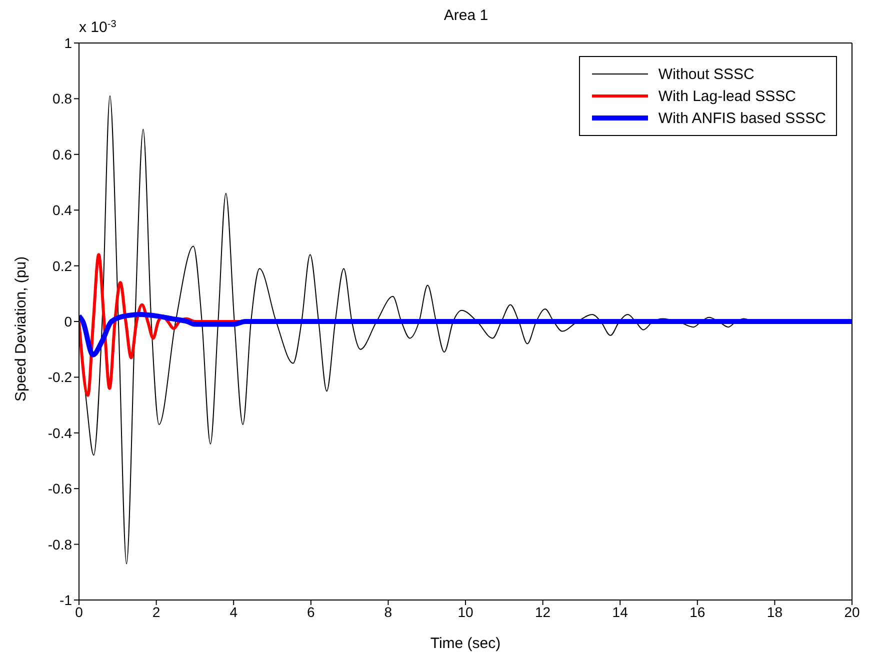  What do you see at coordinates (774, 612) in the screenshot?
I see `x-tick-label: 18` at bounding box center [774, 612].